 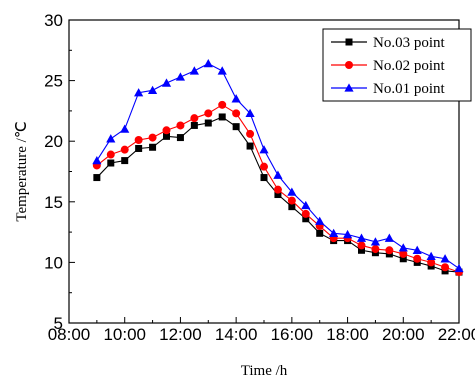 What do you see at coordinates (124, 334) in the screenshot?
I see `x-tick-label: 10:00` at bounding box center [124, 334].